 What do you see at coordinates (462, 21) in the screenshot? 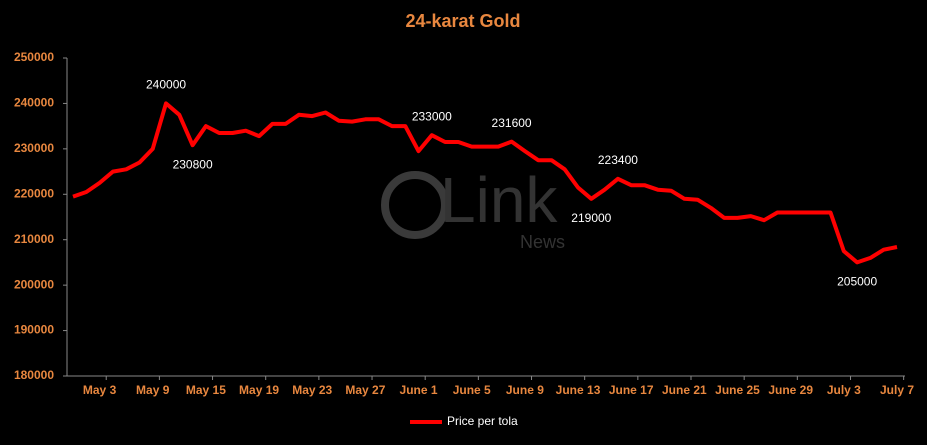
I see `chart-title: 24-karat Gold` at bounding box center [462, 21].